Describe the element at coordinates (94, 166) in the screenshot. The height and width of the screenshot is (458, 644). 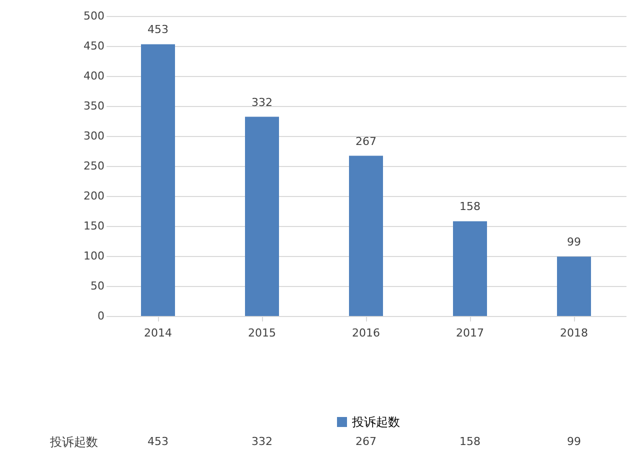
I see `y-tick-label: 250` at that location.